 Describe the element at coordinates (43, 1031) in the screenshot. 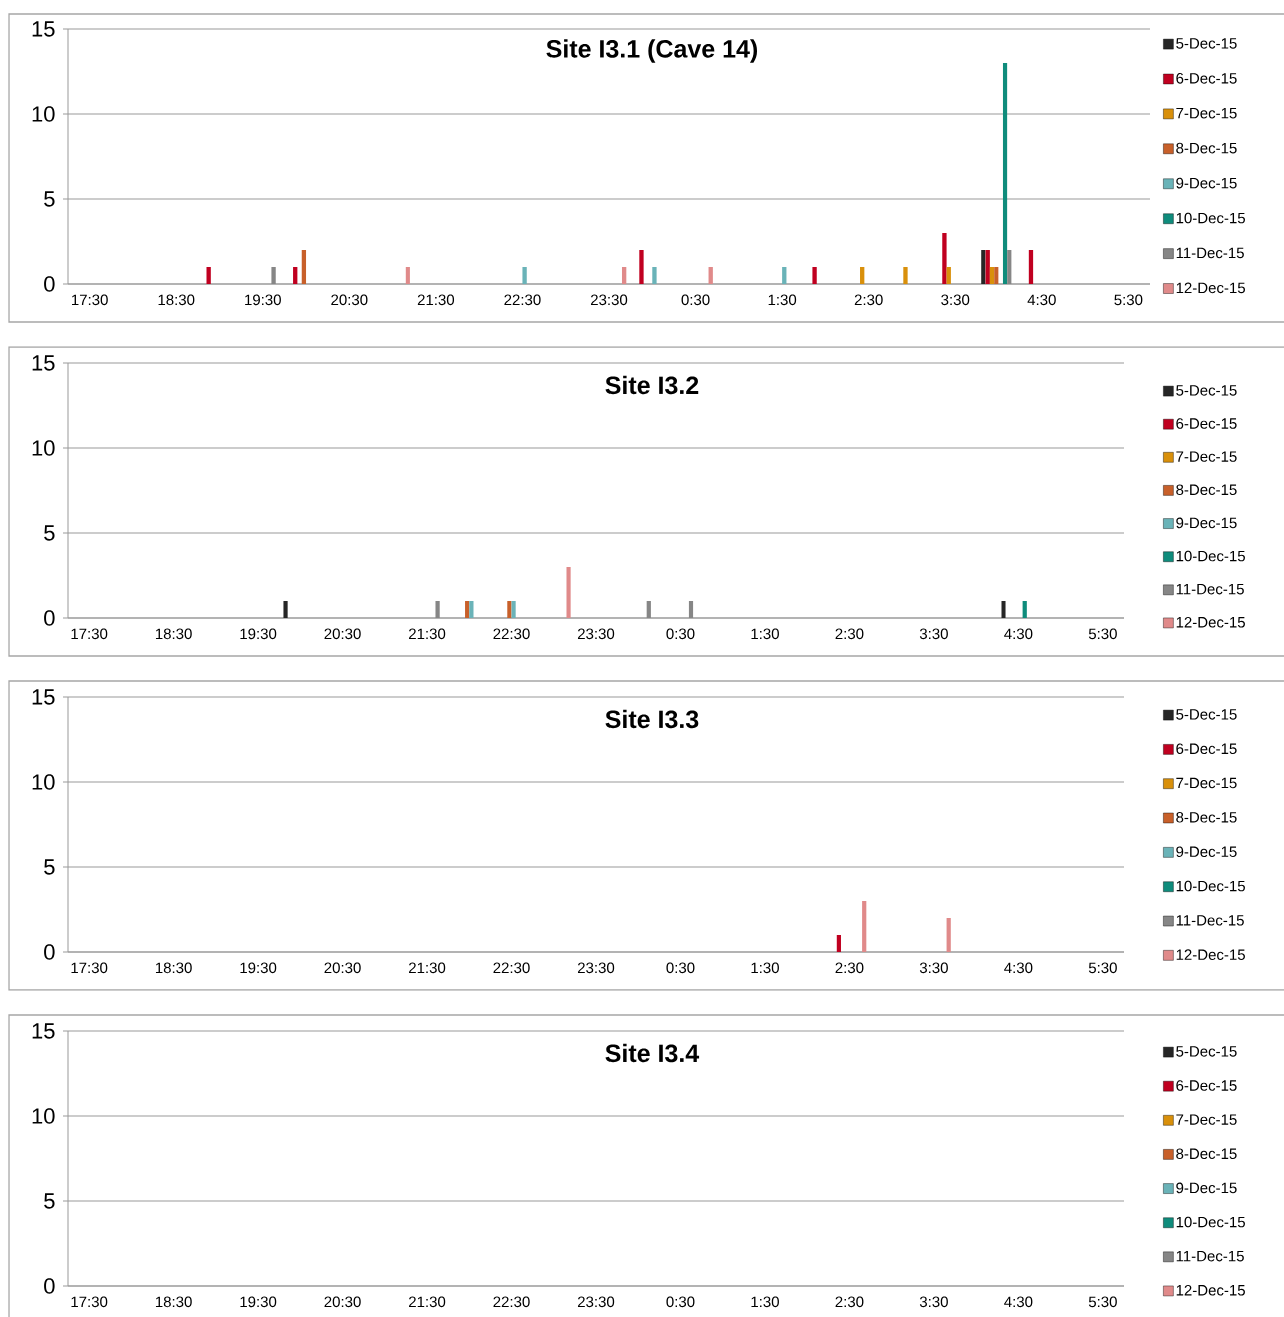

I see `y-tick-label: 15` at that location.